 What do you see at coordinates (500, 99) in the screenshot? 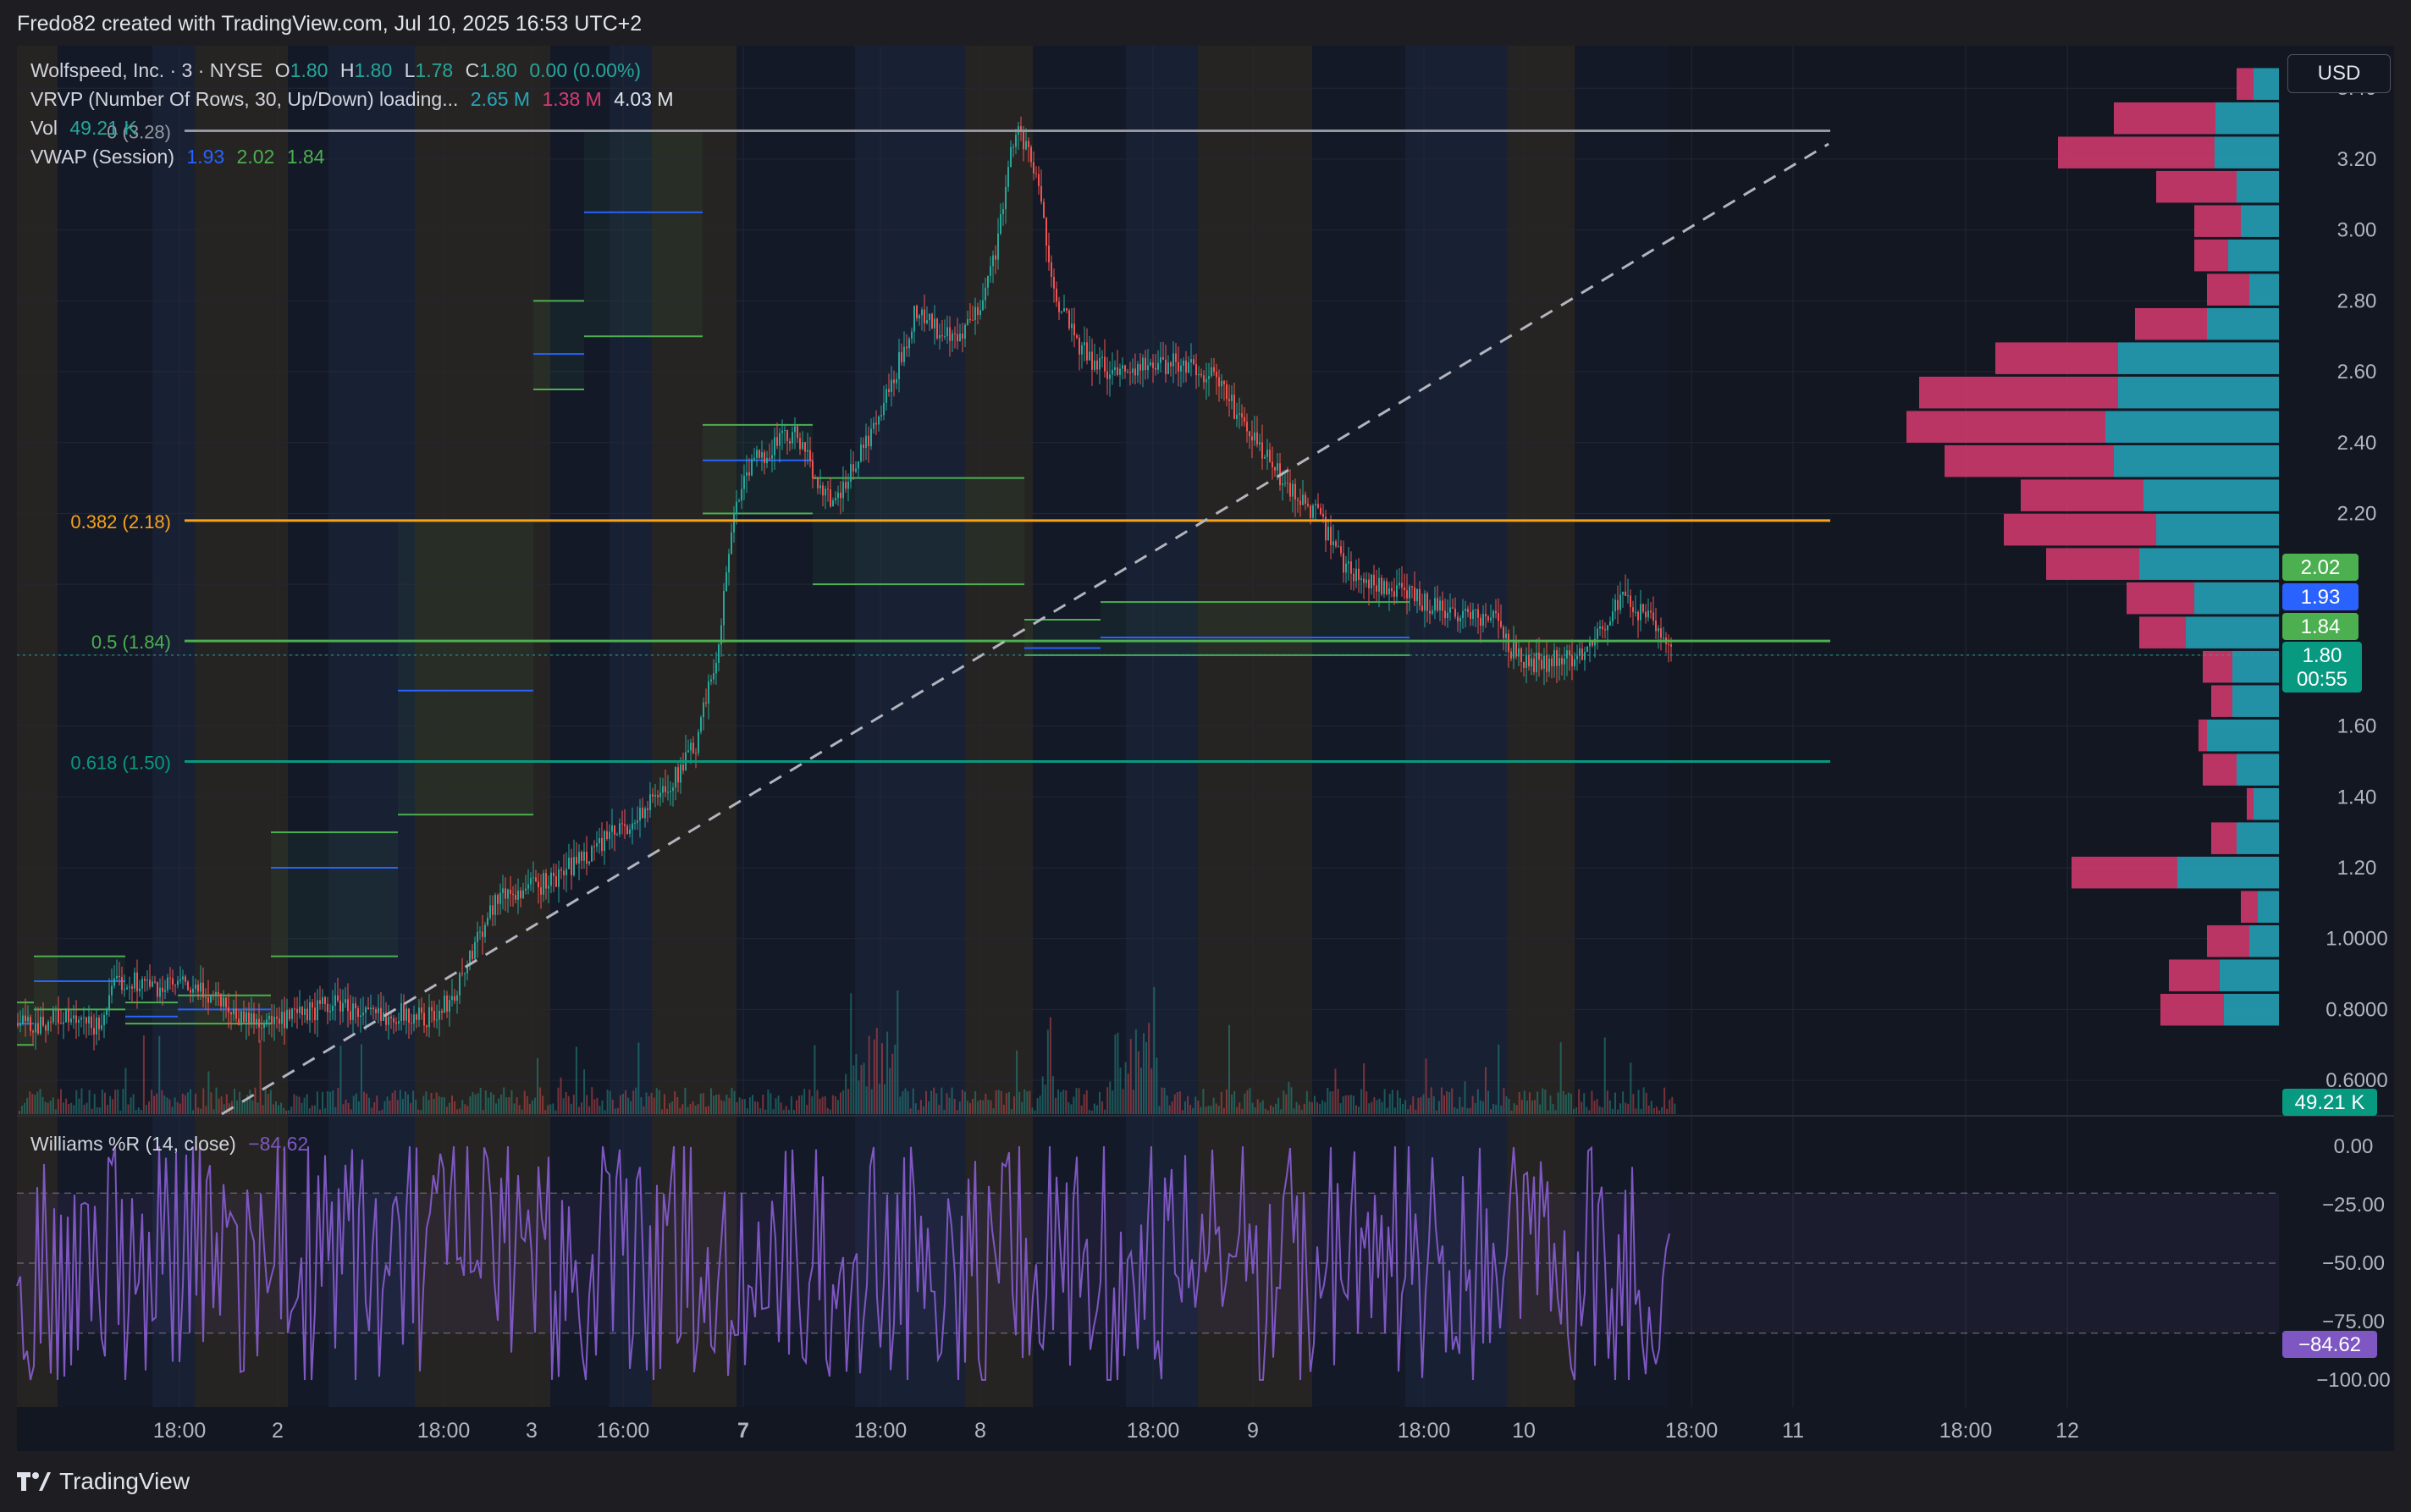
I see `vrvp-up: 2.65 M` at bounding box center [500, 99].